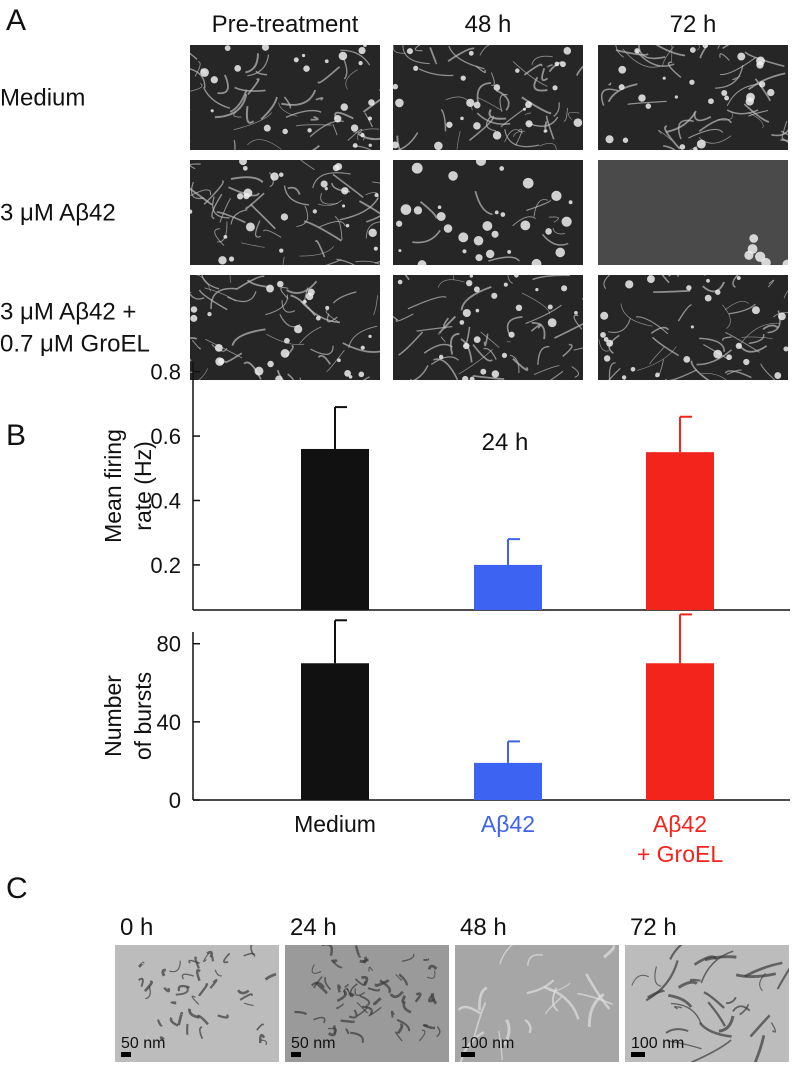 Image resolution: width=796 pixels, height=1067 pixels. What do you see at coordinates (42, 98) in the screenshot?
I see `row-label: Medium` at bounding box center [42, 98].